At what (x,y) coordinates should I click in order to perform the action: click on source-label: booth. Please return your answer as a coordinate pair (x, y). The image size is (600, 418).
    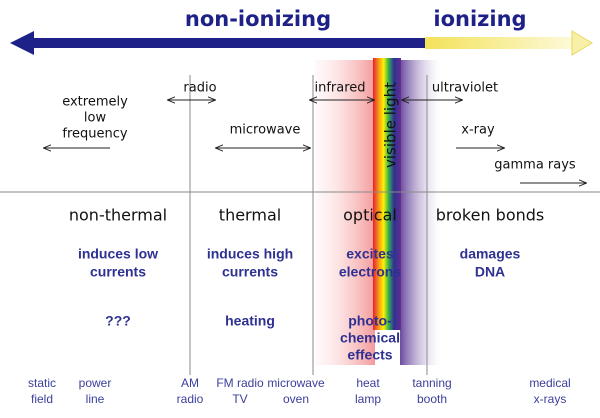
    Looking at the image, I should click on (432, 399).